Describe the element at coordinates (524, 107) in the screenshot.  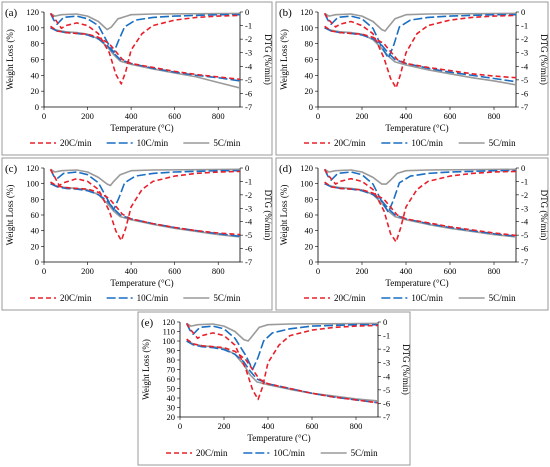
I see `y2-tick-label: -7` at that location.